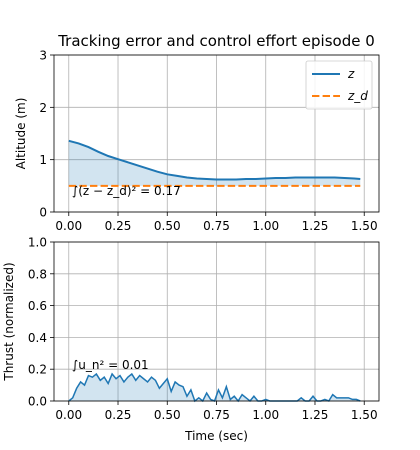  Describe the element at coordinates (357, 96) in the screenshot. I see `legend-label-z-d: z_d` at that location.